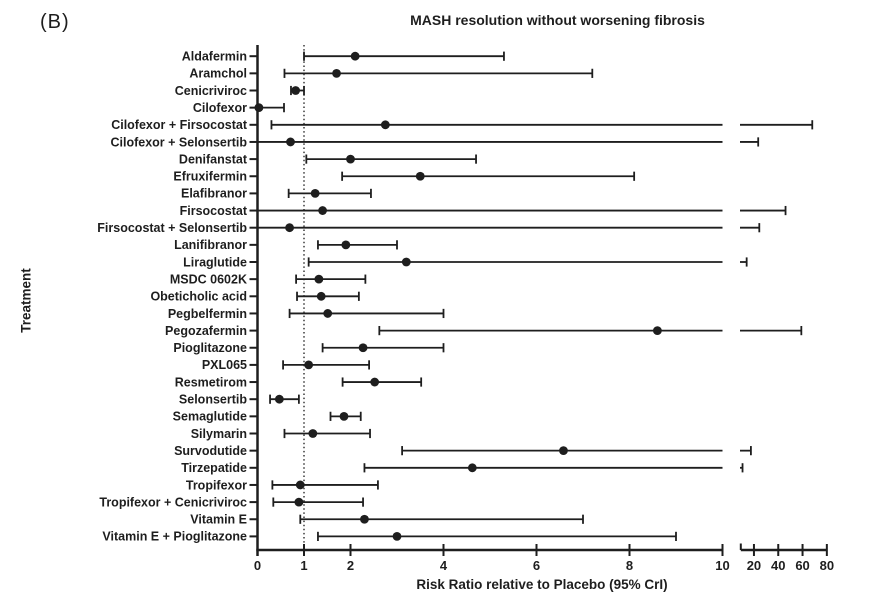 The width and height of the screenshot is (890, 613). What do you see at coordinates (172, 228) in the screenshot?
I see `treatment-label: Firsocostat + Selonsertib` at bounding box center [172, 228].